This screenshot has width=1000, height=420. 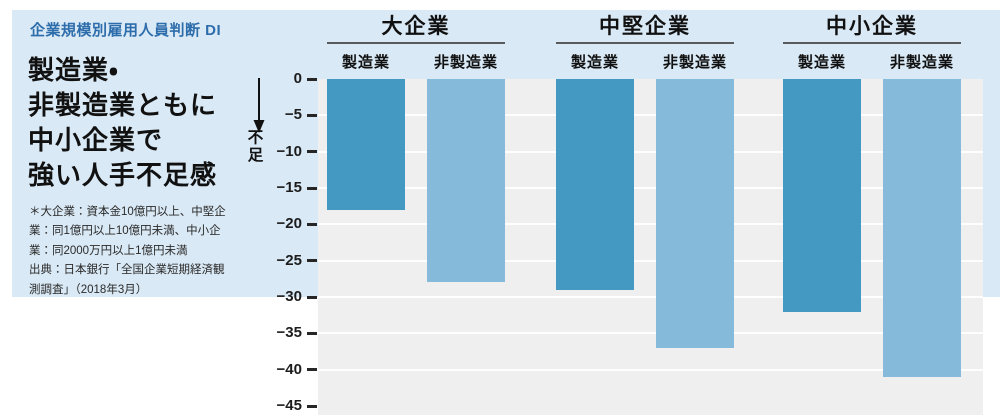 I want to click on bar-中小企業-製造業, so click(x=822, y=195).